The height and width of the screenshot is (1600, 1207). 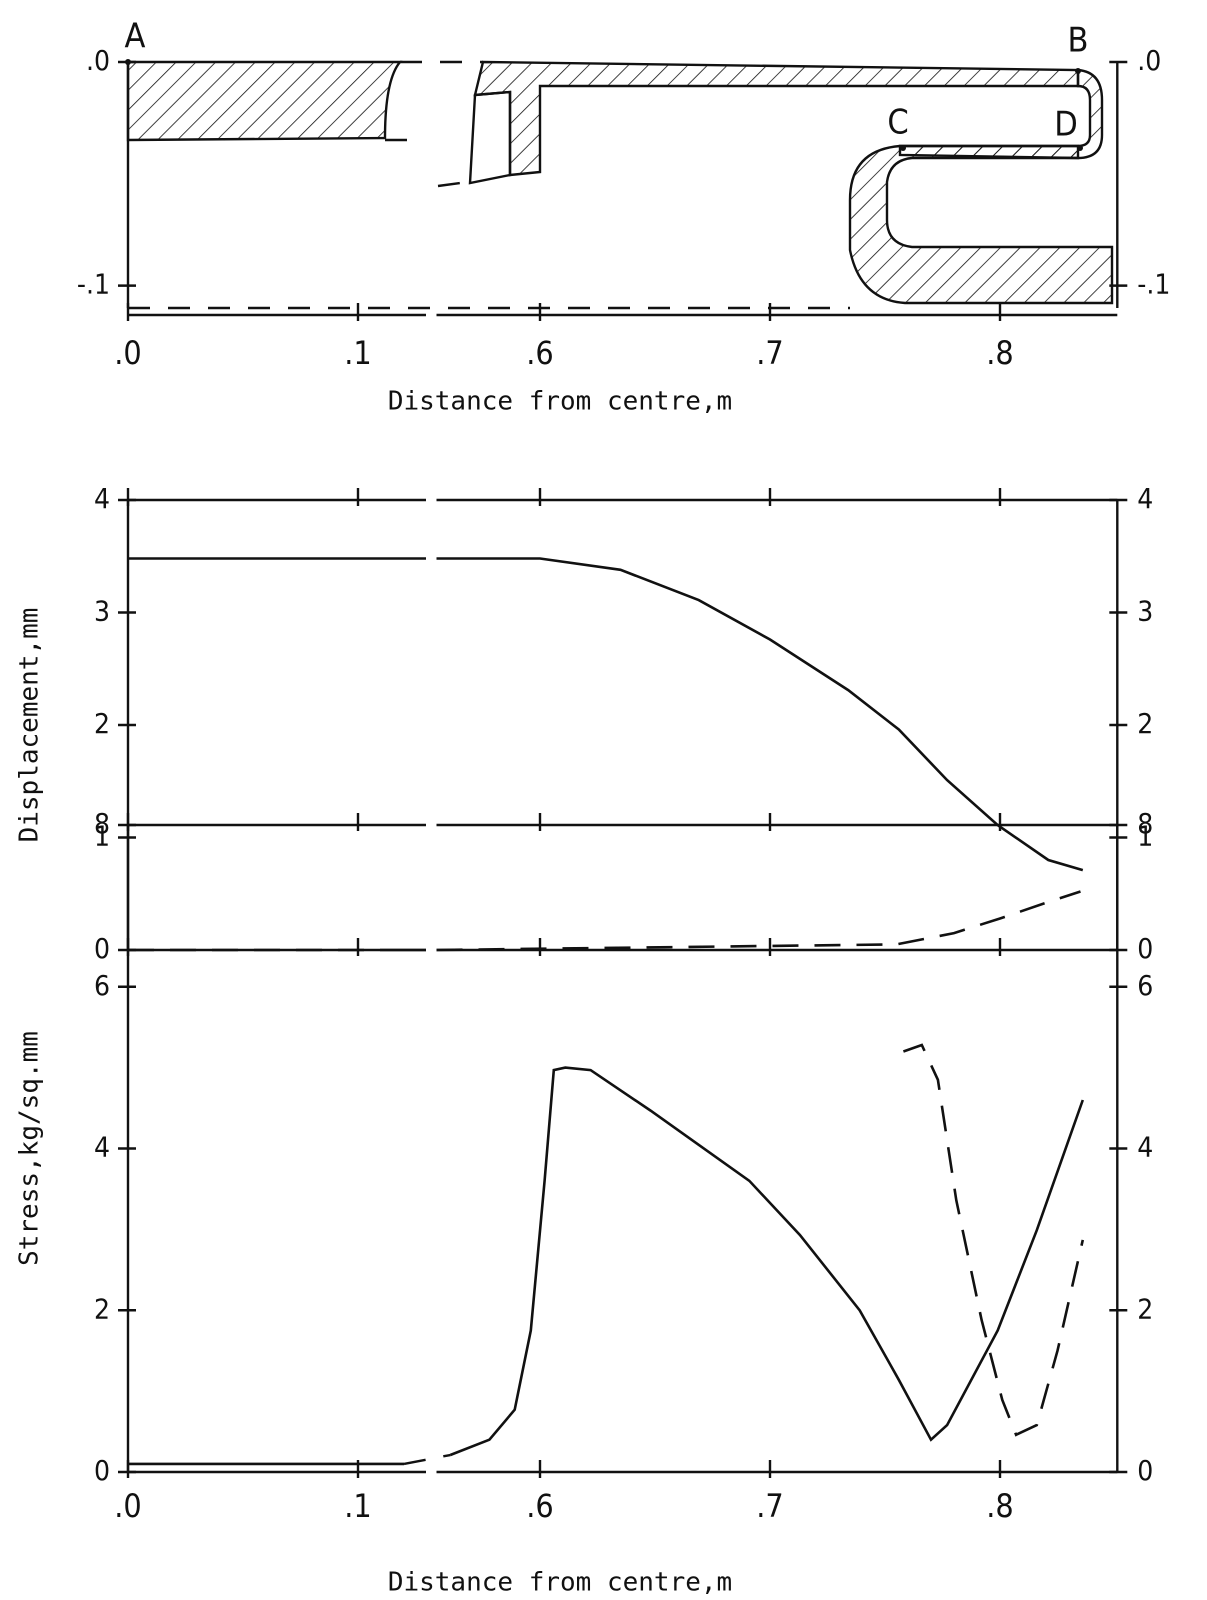 What do you see at coordinates (1145, 611) in the screenshot?
I see `y2-tick-label: 3` at bounding box center [1145, 611].